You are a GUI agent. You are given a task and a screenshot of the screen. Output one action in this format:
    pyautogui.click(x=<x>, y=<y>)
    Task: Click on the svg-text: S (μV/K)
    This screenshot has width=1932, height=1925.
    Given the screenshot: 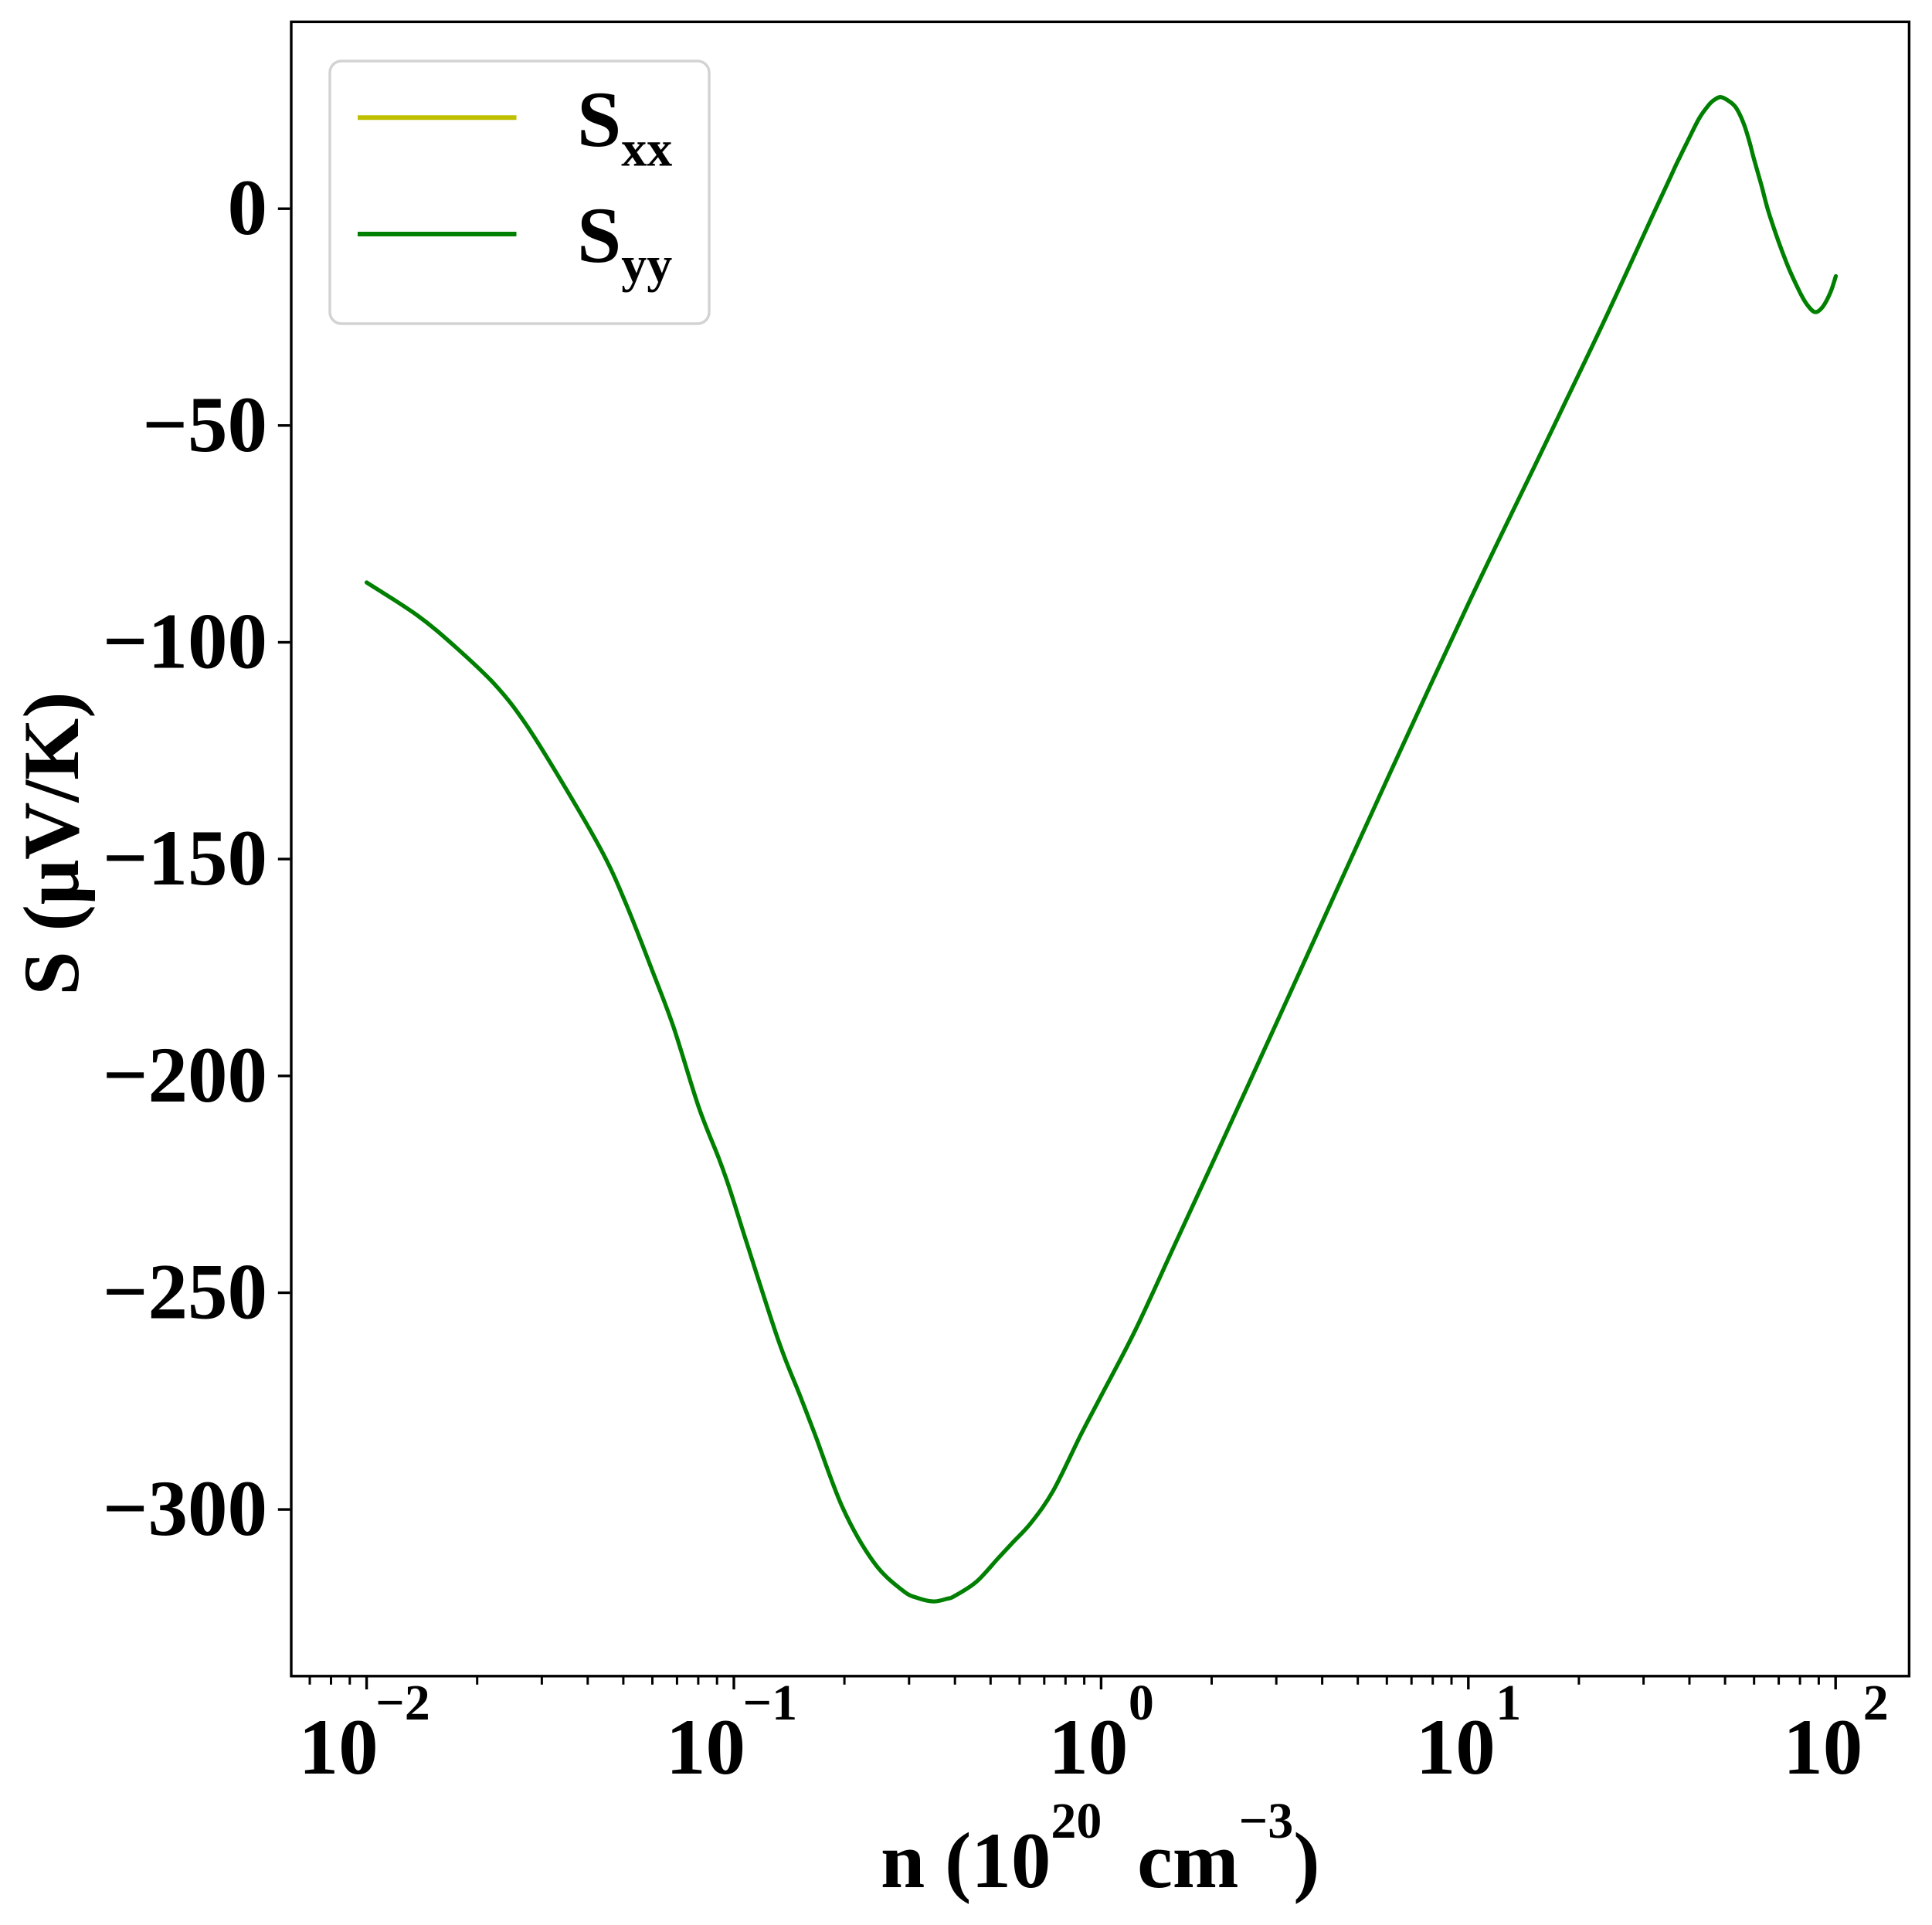 What is the action you would take?
    pyautogui.click(x=52, y=843)
    